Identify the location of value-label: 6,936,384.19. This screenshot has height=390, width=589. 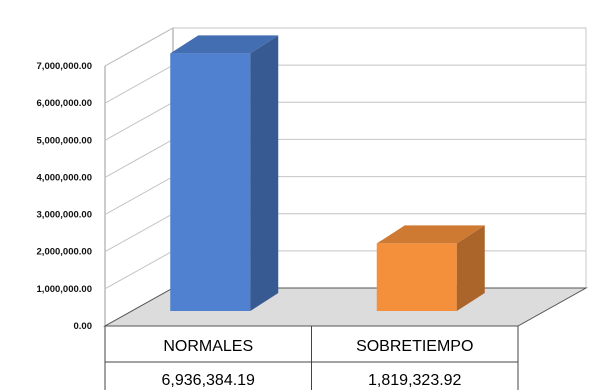
(209, 380).